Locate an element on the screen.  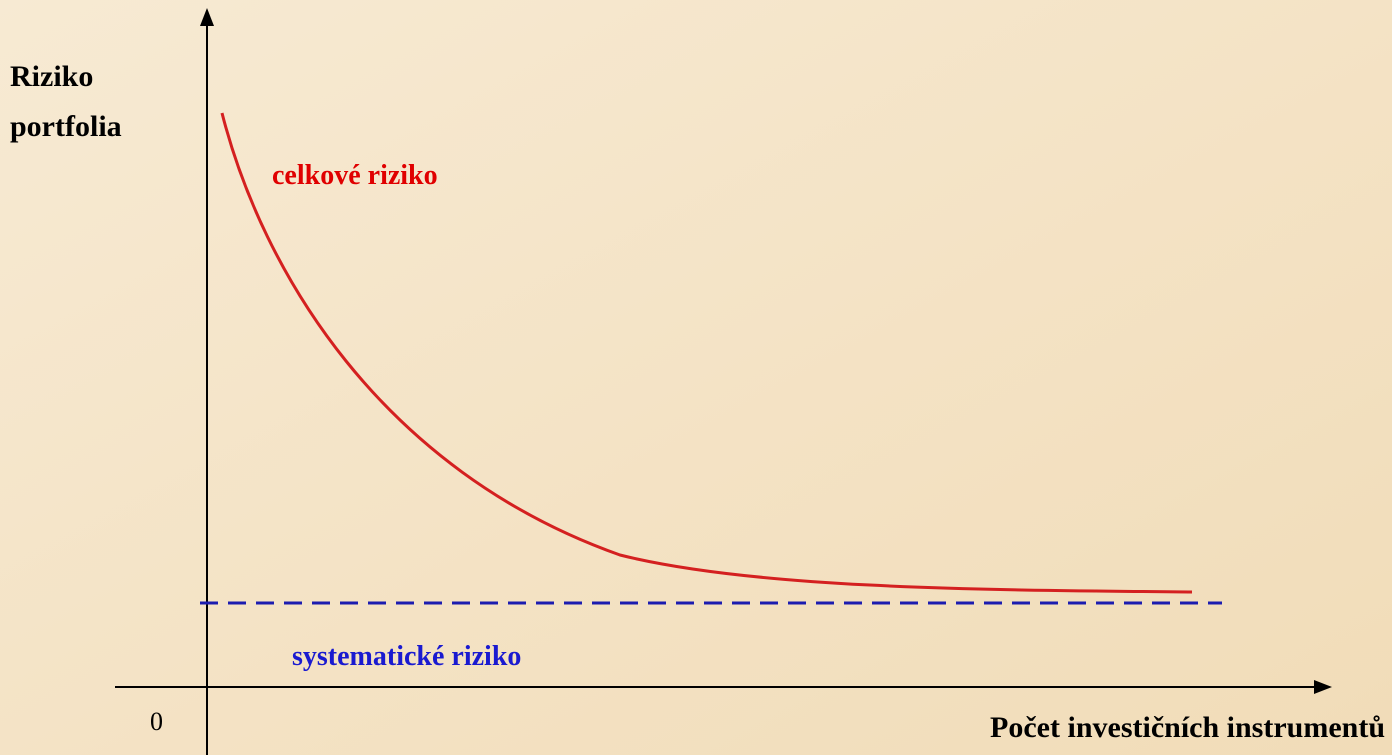
systematic-risk-label: systematické riziko is located at coordinates (406, 656).